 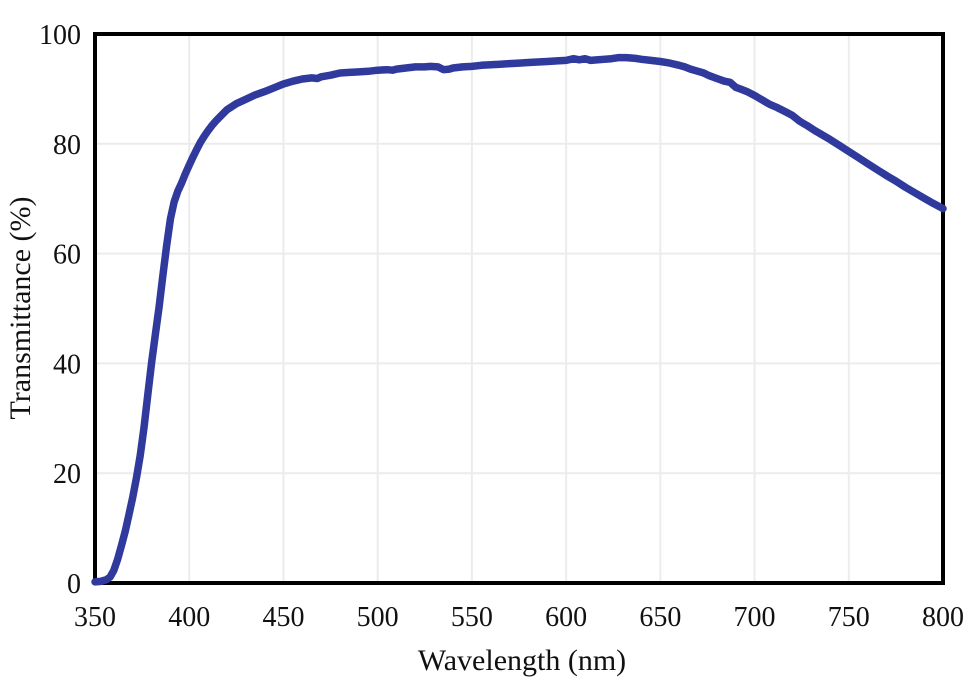 I want to click on x-tick-label: 750, so click(x=849, y=617).